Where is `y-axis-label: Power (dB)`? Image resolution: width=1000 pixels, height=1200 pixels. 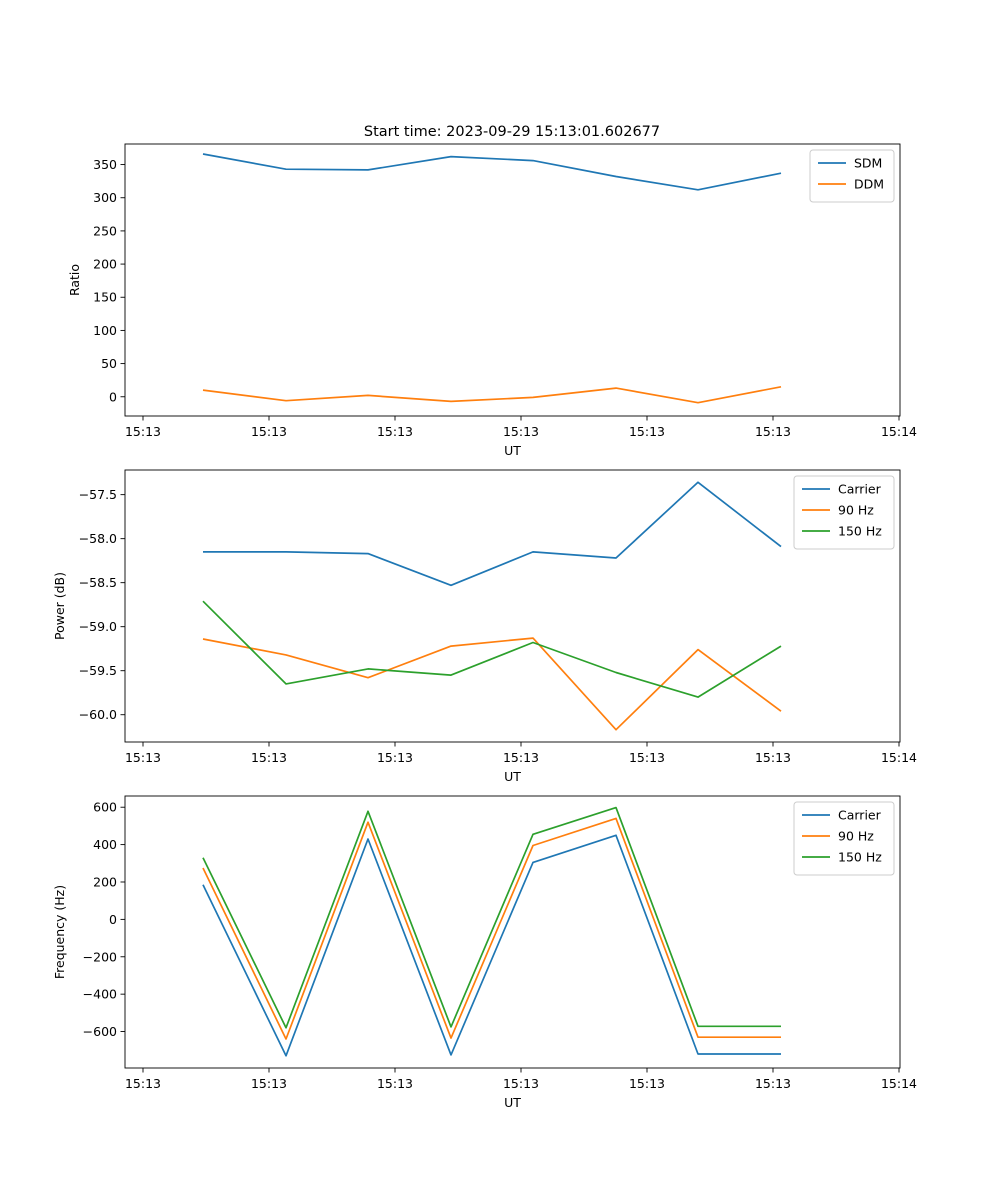 y-axis-label: Power (dB) is located at coordinates (59, 606).